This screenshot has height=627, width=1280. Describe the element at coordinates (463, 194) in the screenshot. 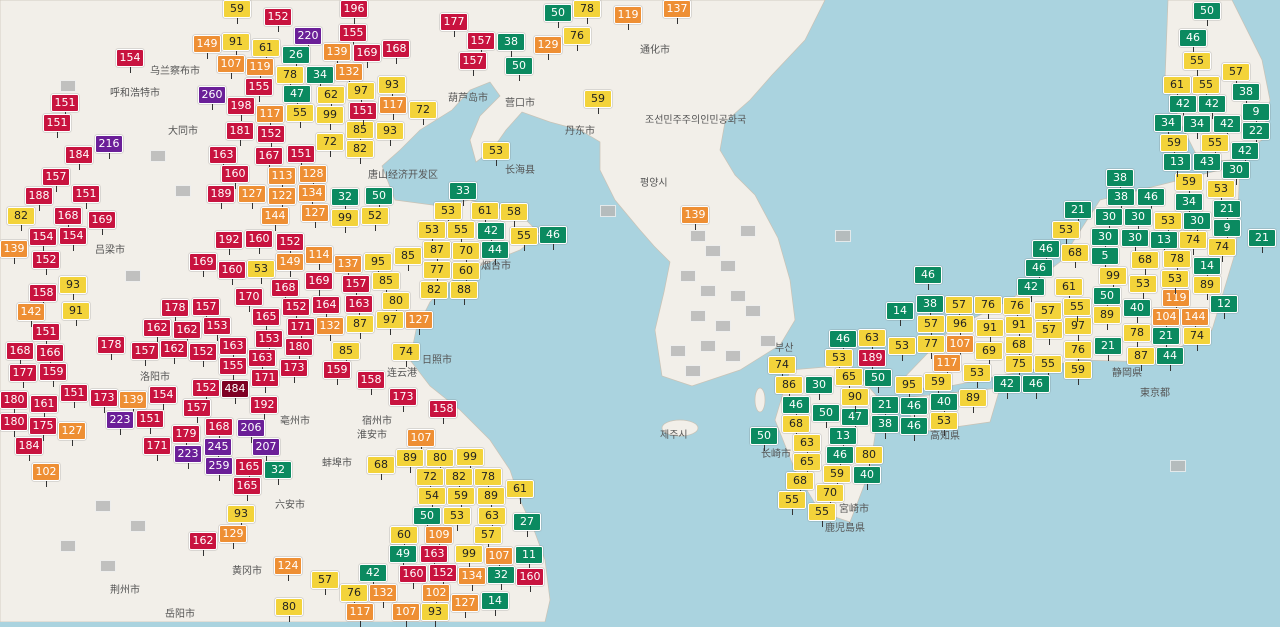

I see `aqi-station-marker: 33` at that location.